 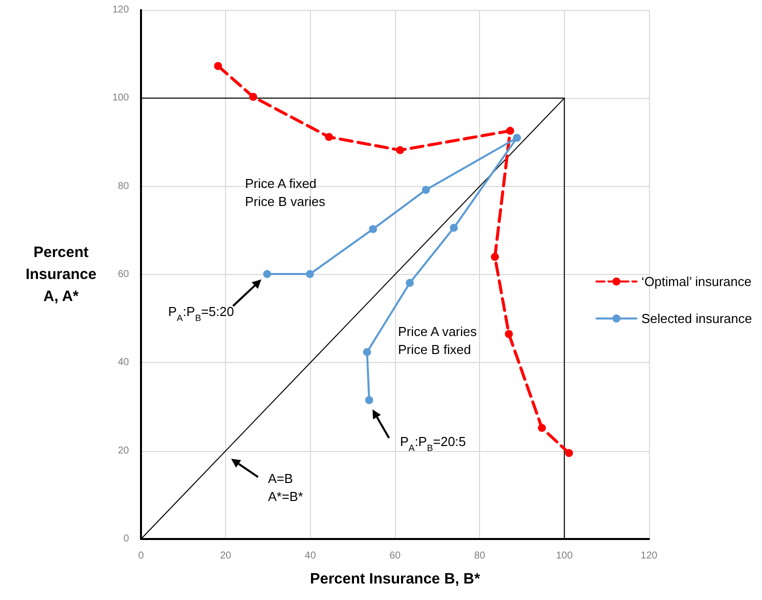 I want to click on x-tick-label: 0, so click(x=141, y=556).